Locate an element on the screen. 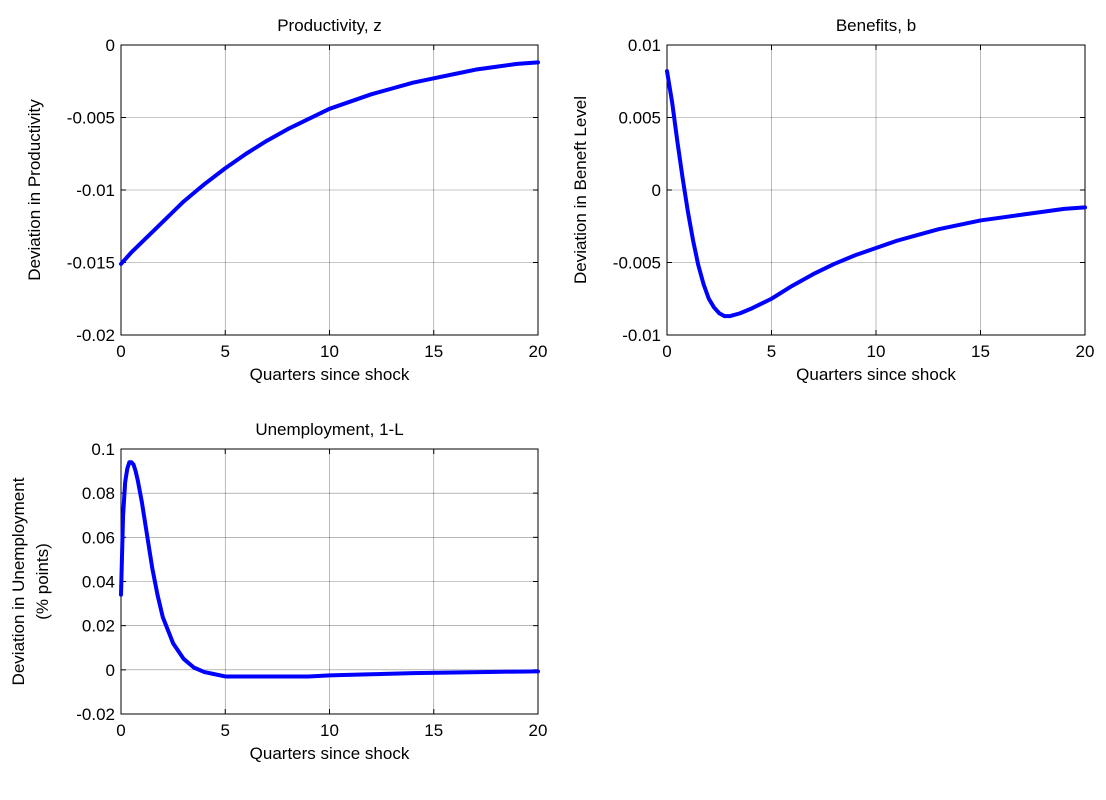 This screenshot has width=1106, height=800. y-tick-label: 0.06 is located at coordinates (98, 537).